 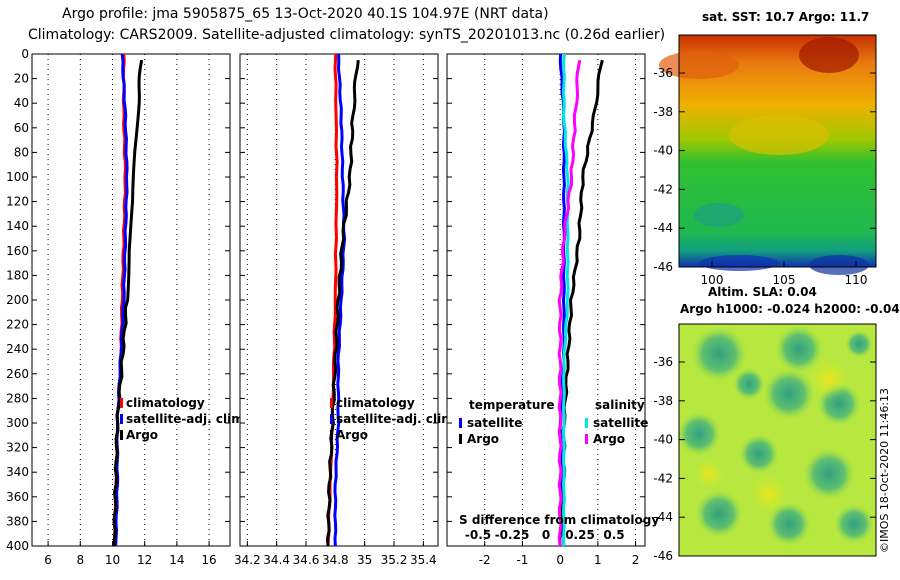 What do you see at coordinates (762, 292) in the screenshot?
I see `sla-map-title: Altim. SLA: 0.04` at bounding box center [762, 292].